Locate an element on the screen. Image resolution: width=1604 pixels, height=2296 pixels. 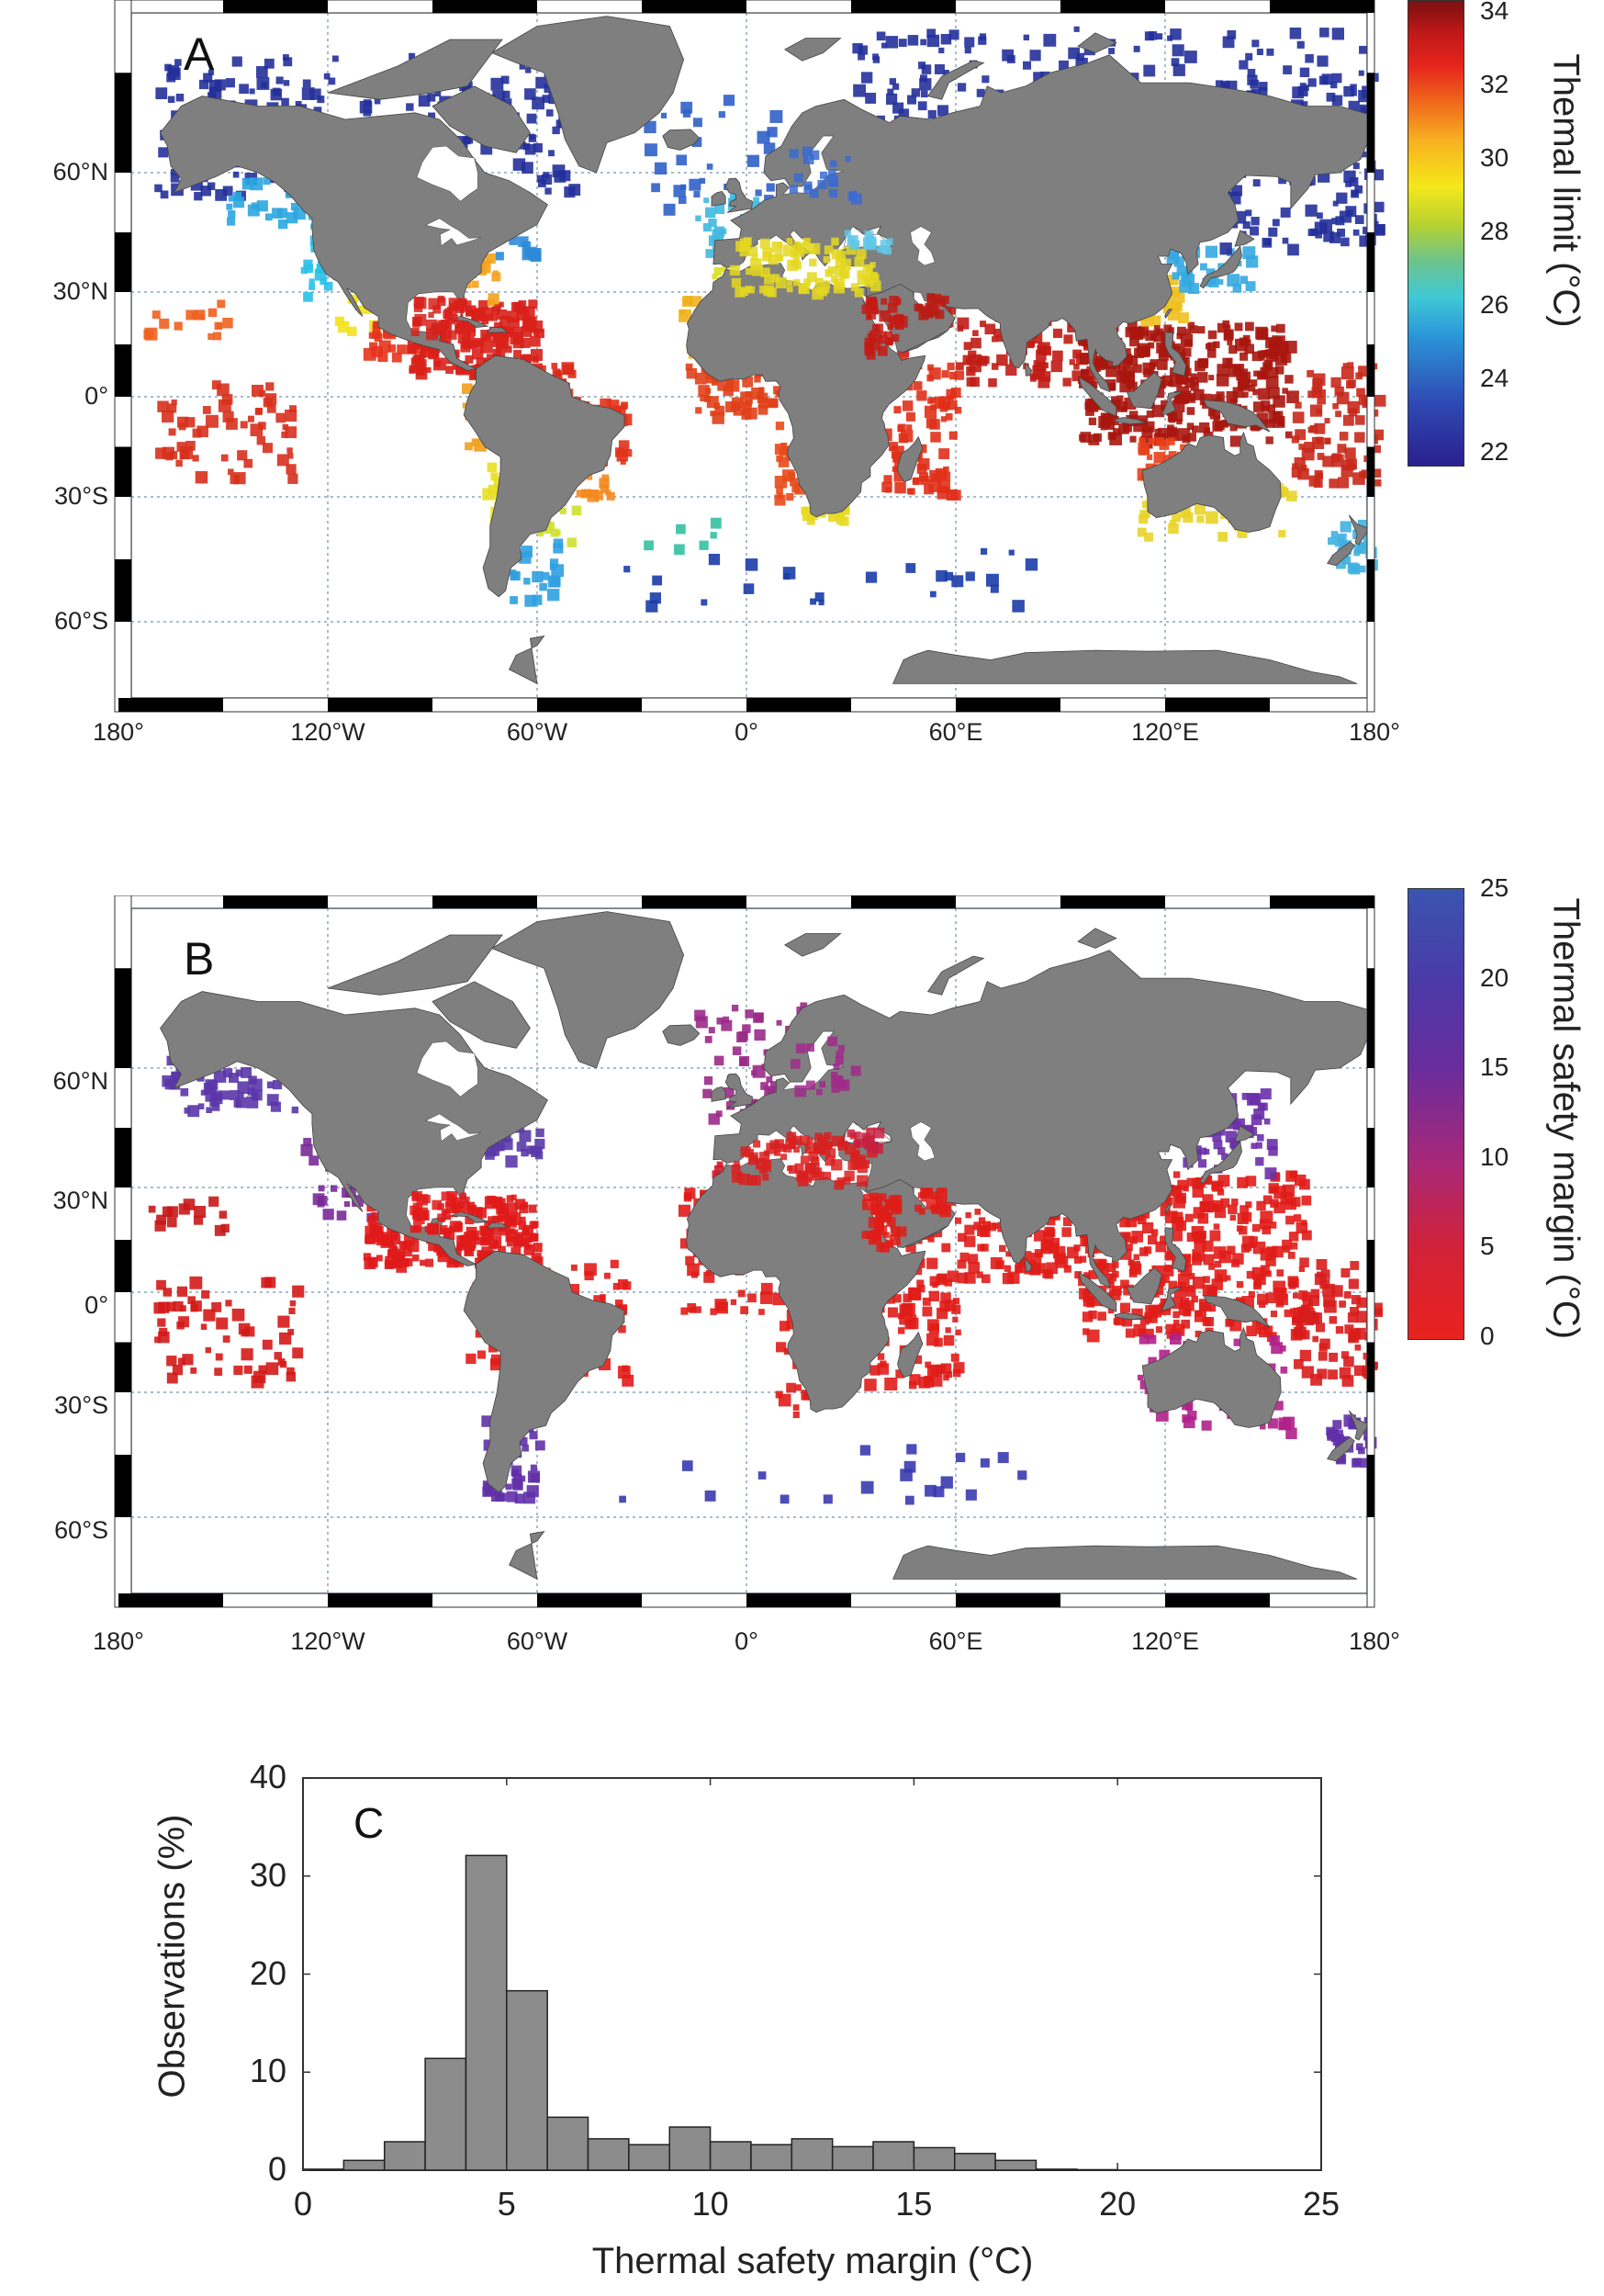
lon-tick-label: 120°E is located at coordinates (1165, 1641).